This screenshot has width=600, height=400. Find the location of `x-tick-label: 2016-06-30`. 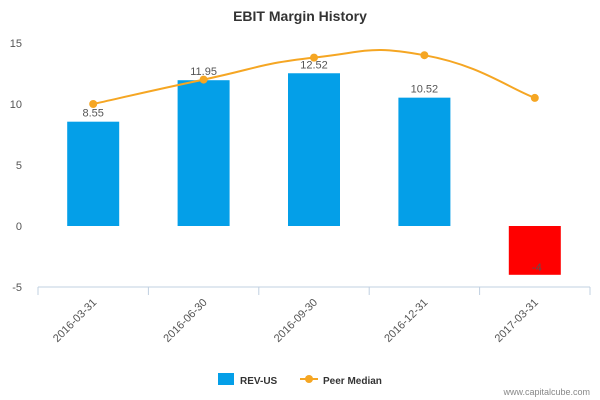

x-tick-label: 2016-06-30 is located at coordinates (185, 321).